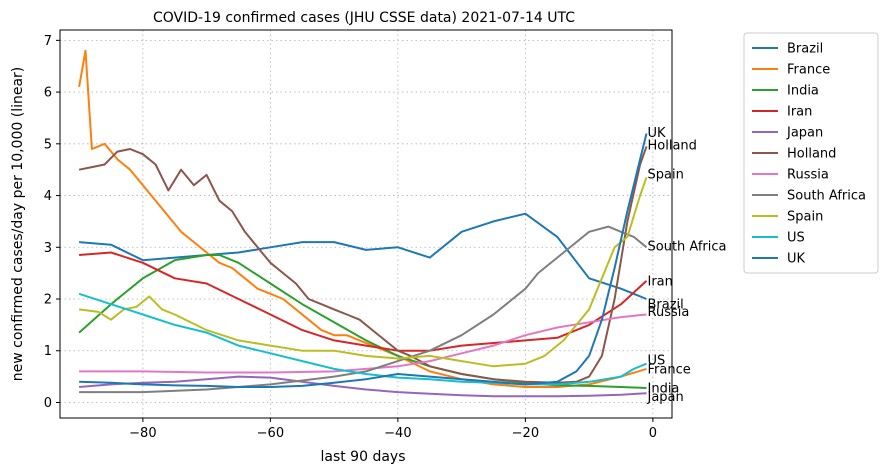 The image size is (887, 474). What do you see at coordinates (657, 361) in the screenshot?
I see `end-label-us: US` at bounding box center [657, 361].